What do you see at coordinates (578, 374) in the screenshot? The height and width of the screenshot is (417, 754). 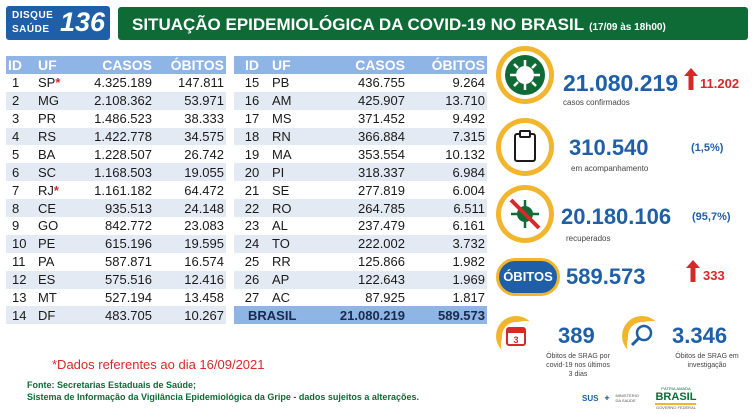 I see `srag-recent-caption-line3: 3 dias` at bounding box center [578, 374].